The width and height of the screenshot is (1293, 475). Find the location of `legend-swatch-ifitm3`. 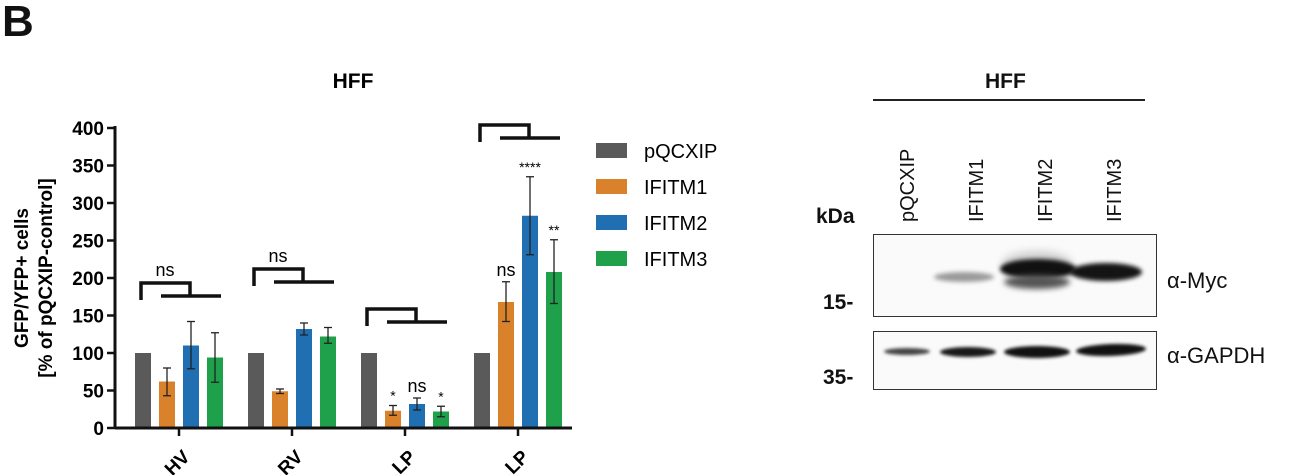

legend-swatch-ifitm3 is located at coordinates (611, 258).